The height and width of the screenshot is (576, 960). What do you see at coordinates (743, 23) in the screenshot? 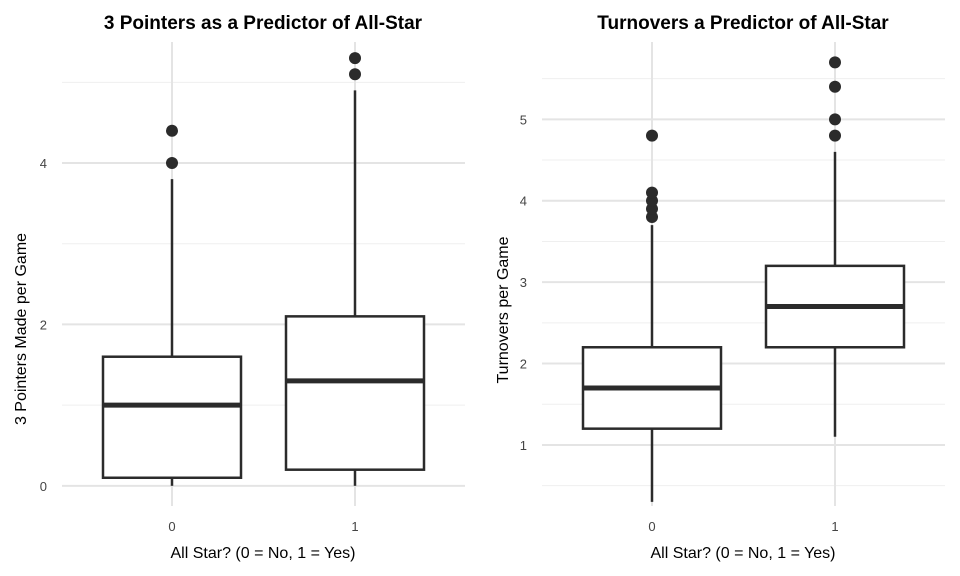
I see `chart-title: Turnovers a Predictor of All-Star` at bounding box center [743, 23].